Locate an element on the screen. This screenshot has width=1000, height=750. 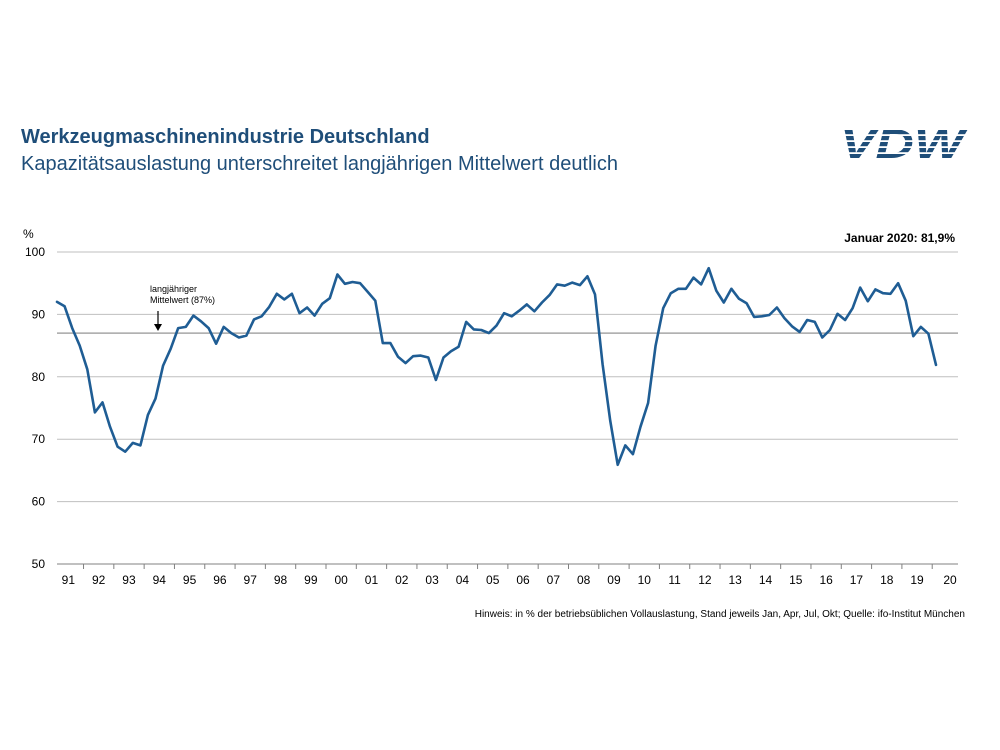
x-tick-label: 06 is located at coordinates (523, 580).